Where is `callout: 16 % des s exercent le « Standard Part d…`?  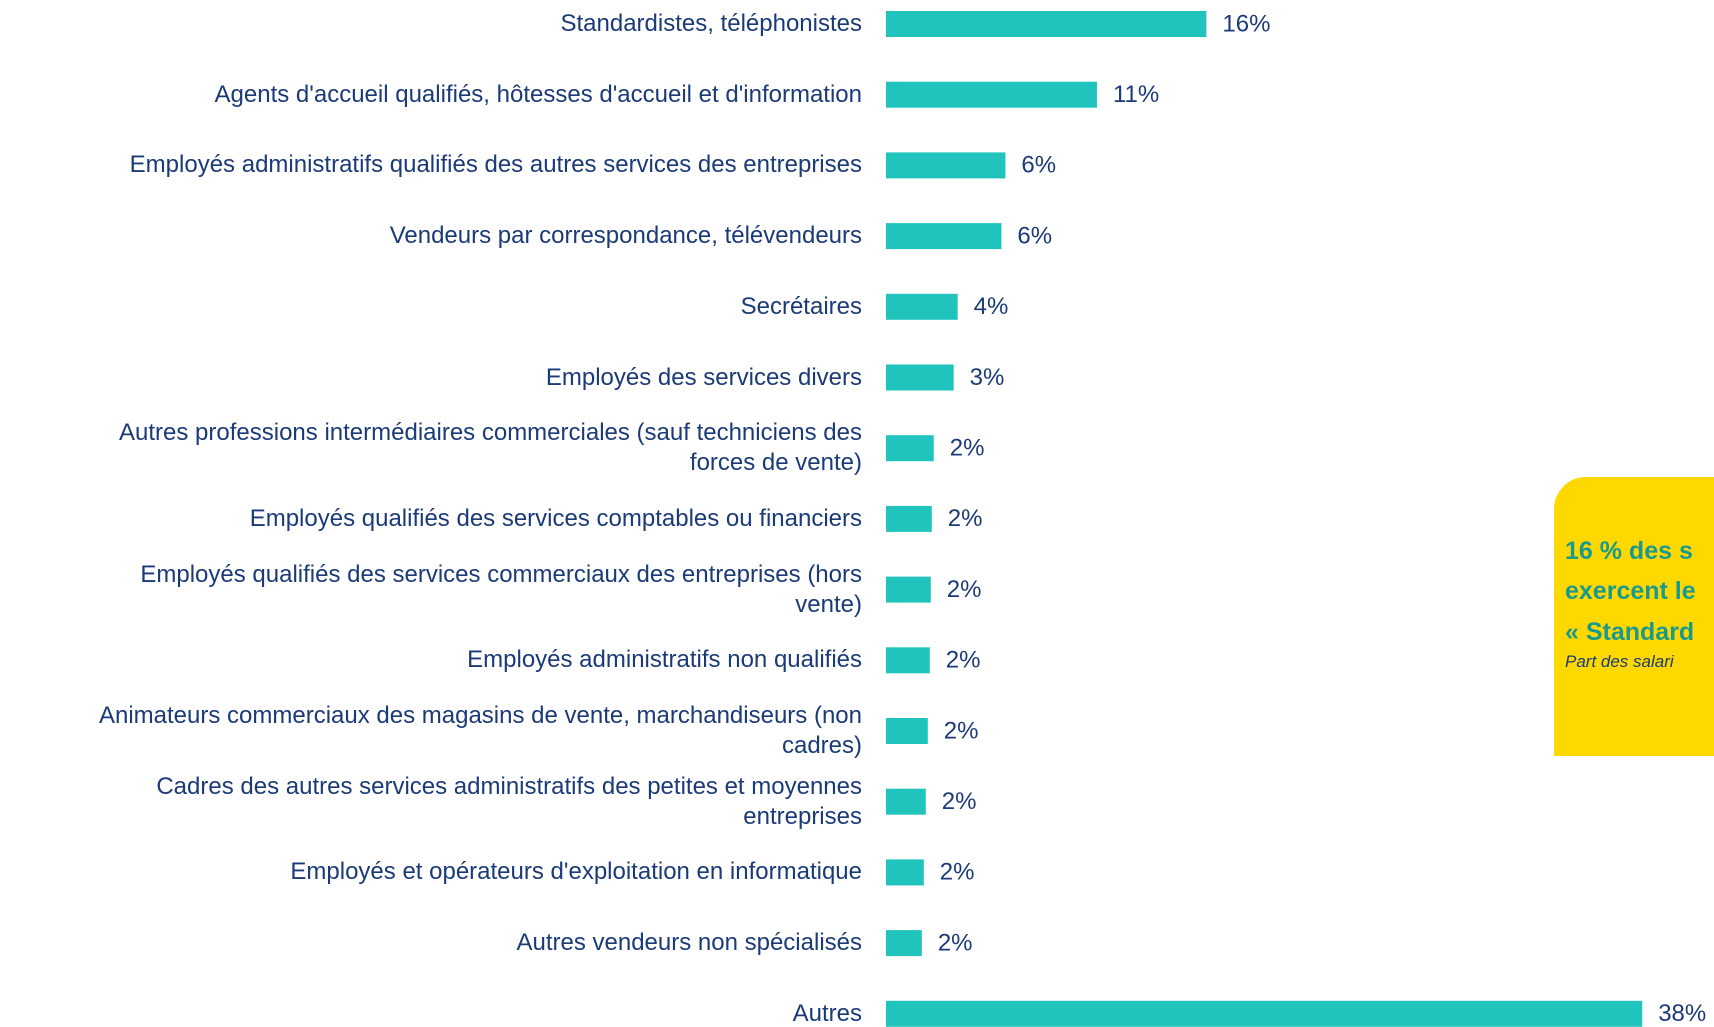 callout: 16 % des s exercent le « Standard Part d… is located at coordinates (1634, 616).